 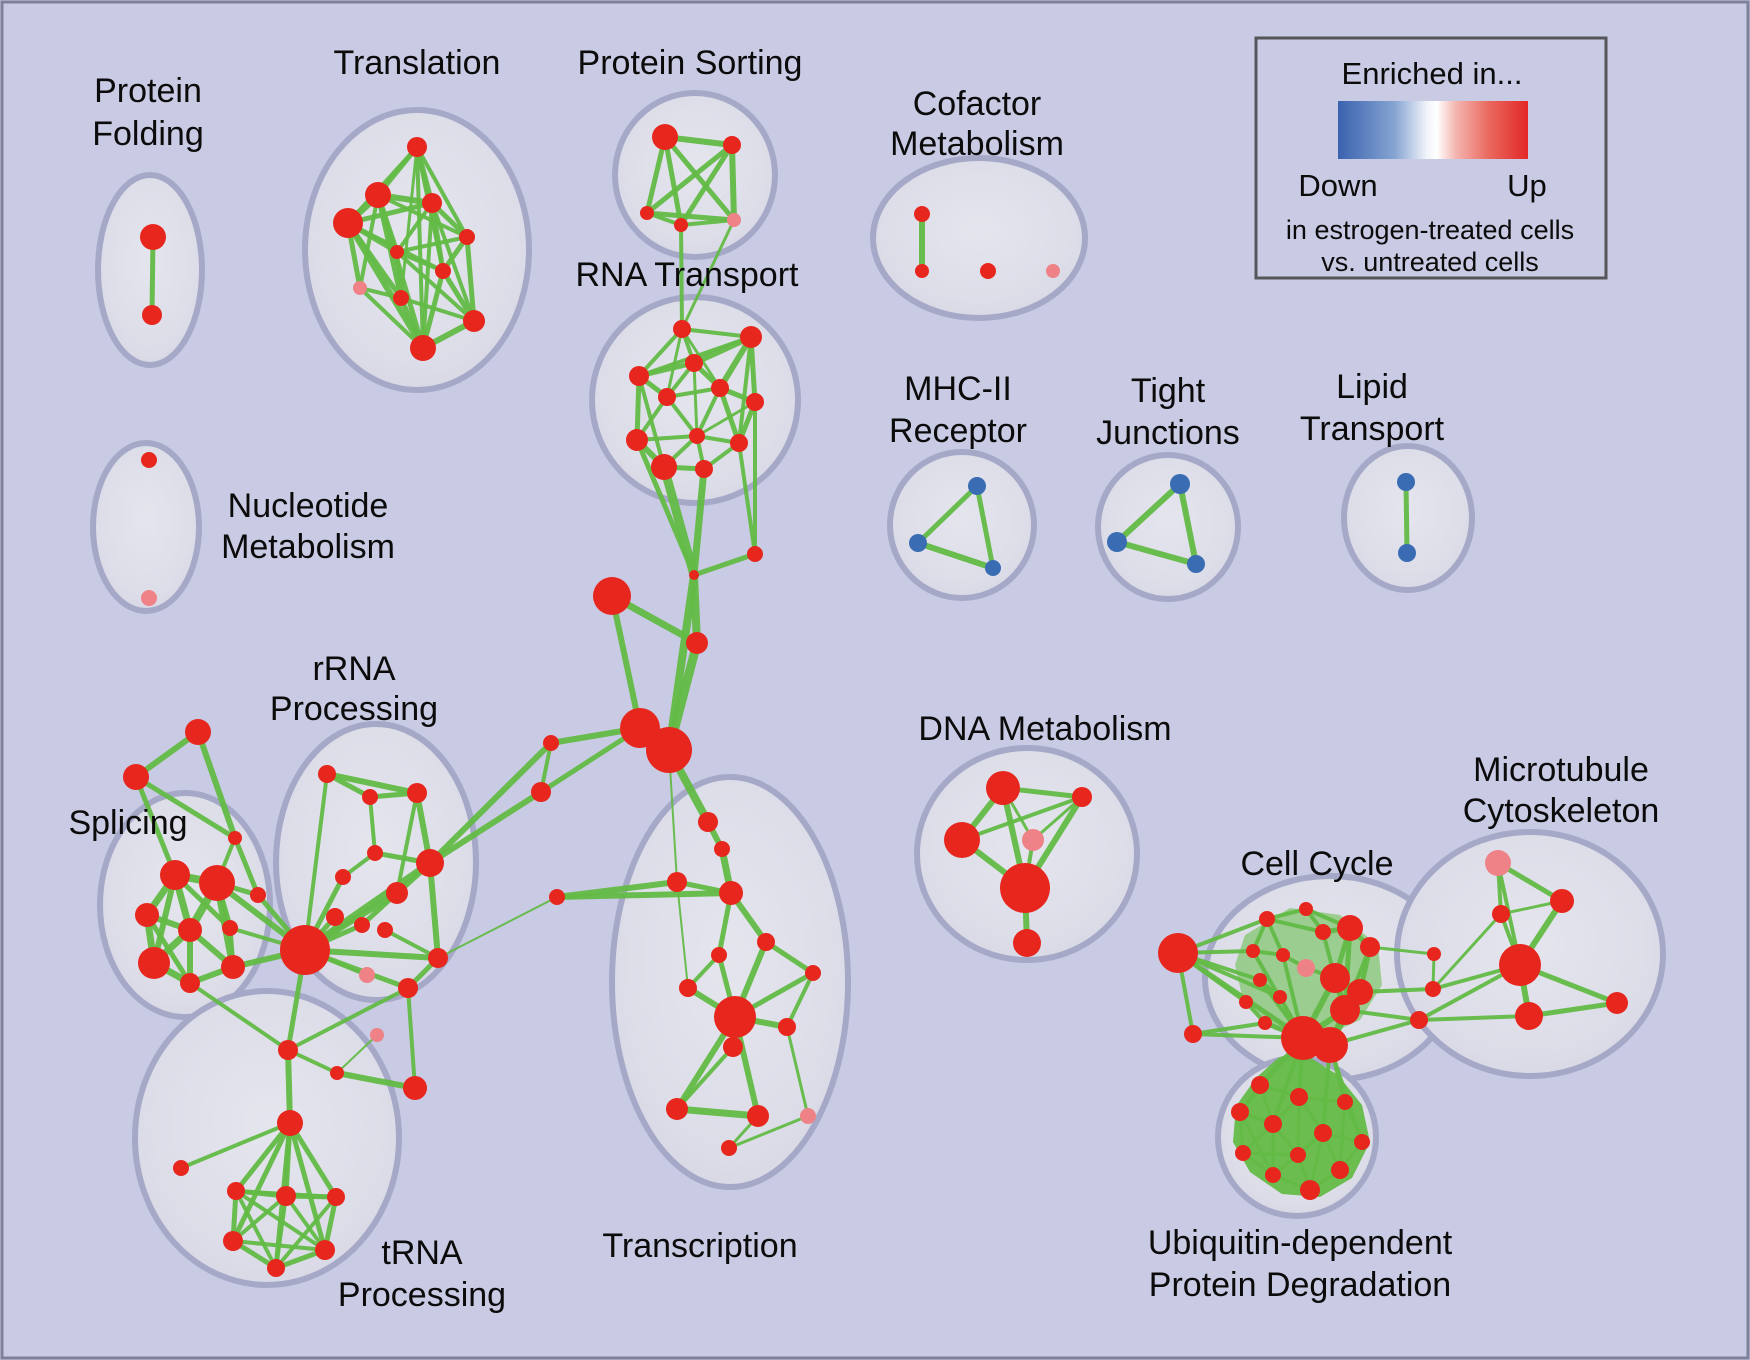 I want to click on legend-note-line1: in estrogen-treated cells, so click(x=1430, y=230).